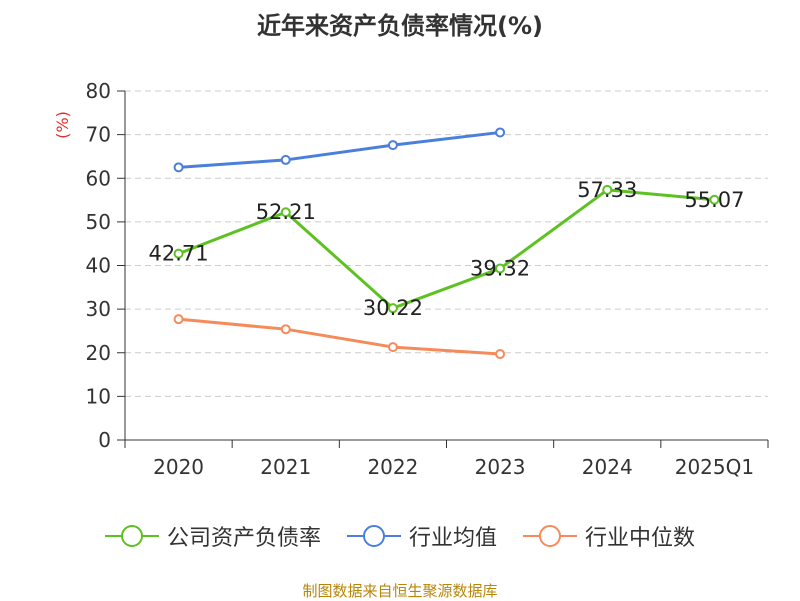 This screenshot has width=800, height=601. Describe the element at coordinates (500, 467) in the screenshot. I see `x-tick-label-2023: 2023` at that location.